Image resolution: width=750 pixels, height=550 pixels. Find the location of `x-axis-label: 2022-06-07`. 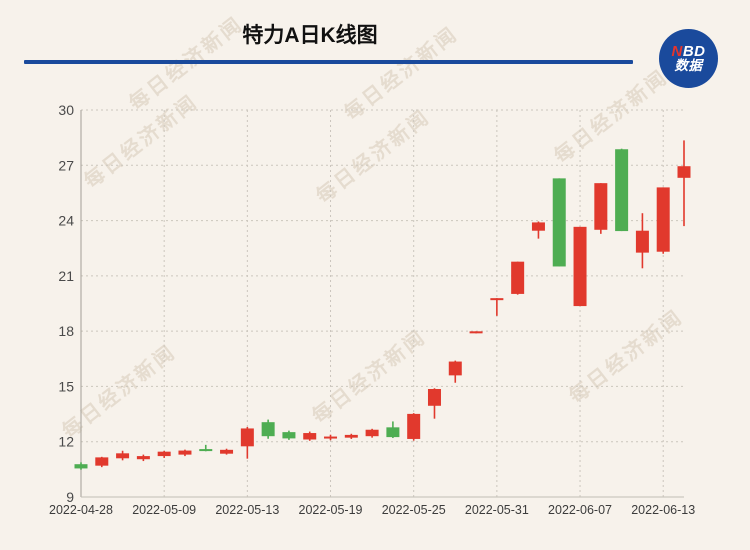

x-axis-label: 2022-06-07 is located at coordinates (580, 510).